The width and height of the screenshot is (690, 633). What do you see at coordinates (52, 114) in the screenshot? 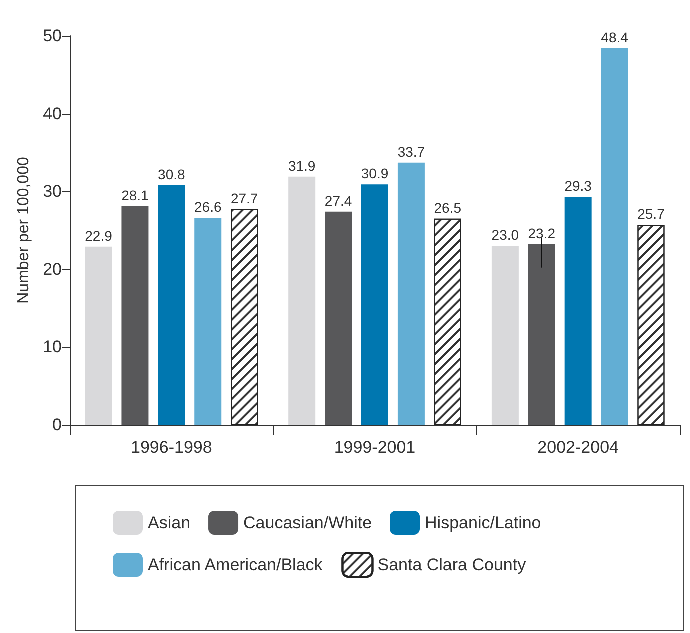
I see `y-tick-label: 40` at bounding box center [52, 114].